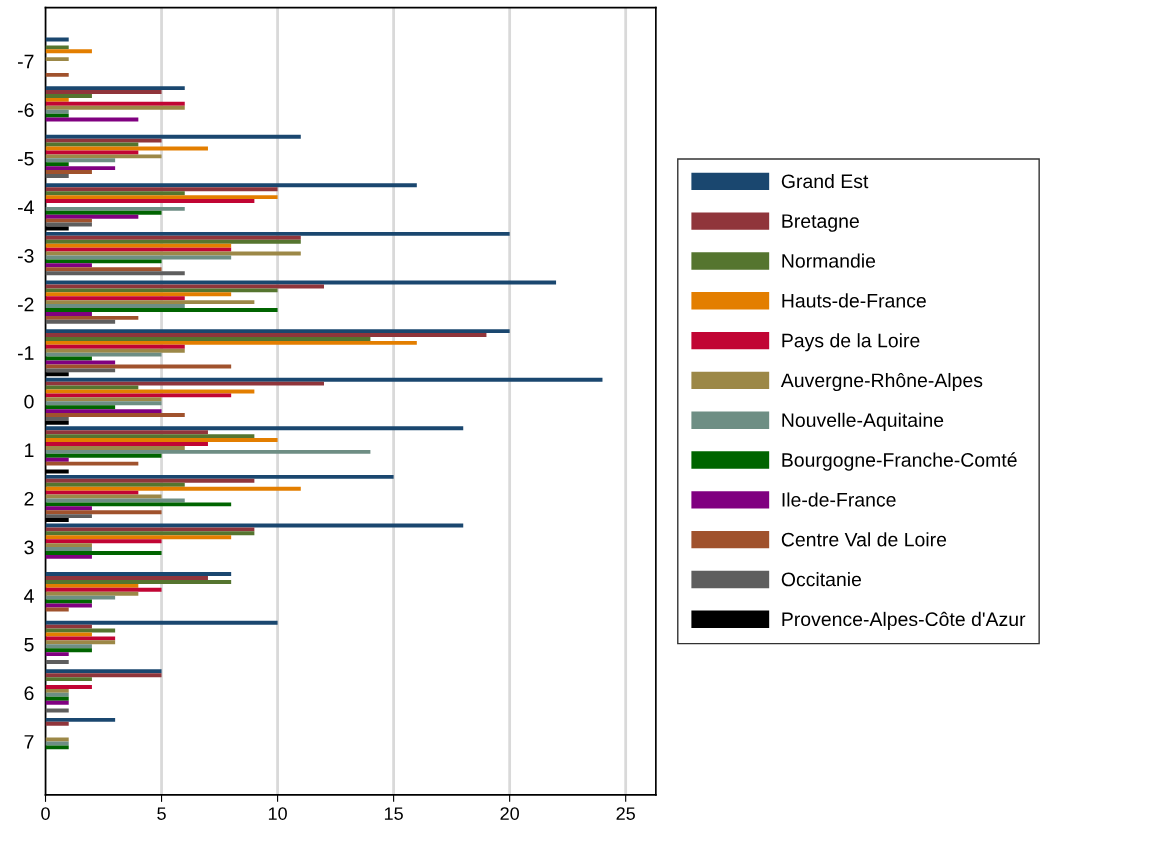  I want to click on x-tick-label: 25, so click(625, 813).